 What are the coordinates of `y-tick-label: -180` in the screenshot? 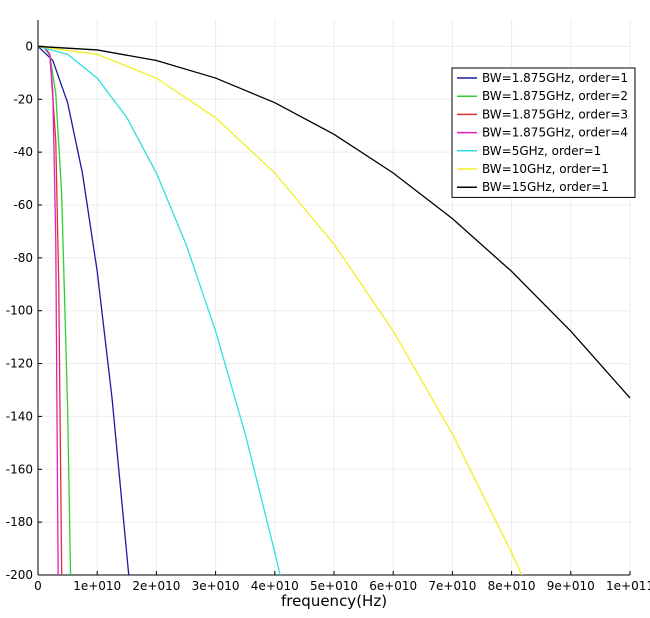 It's located at (19, 522).